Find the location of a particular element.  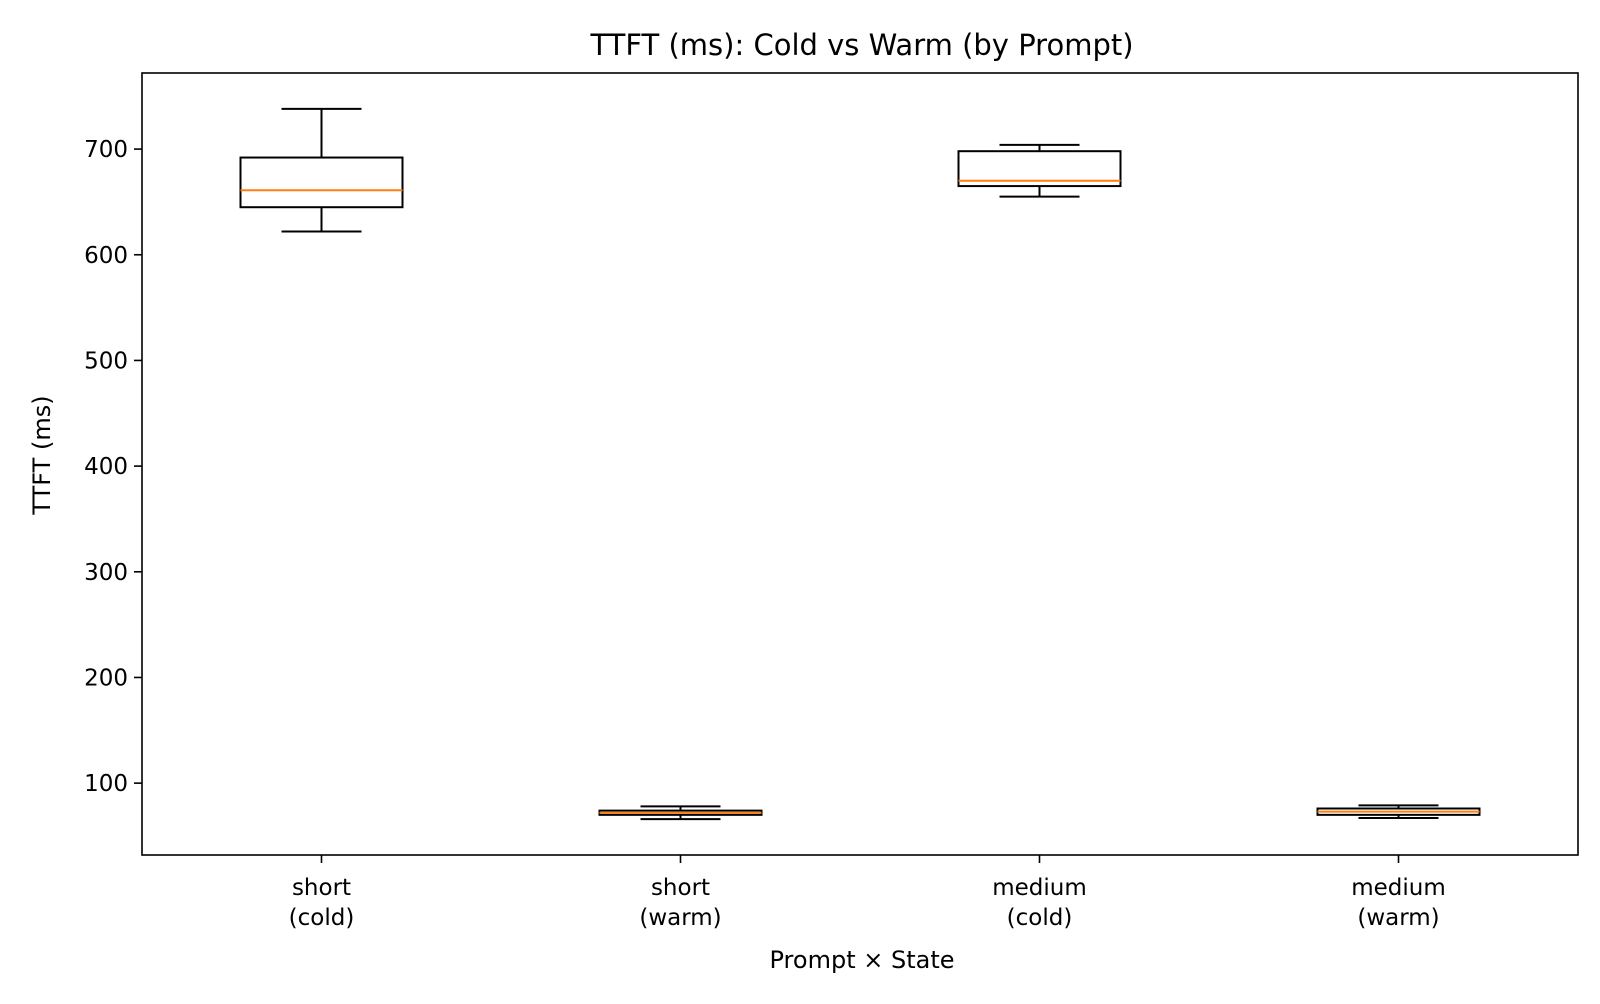

x-axis-label: Prompt × State is located at coordinates (862, 960).